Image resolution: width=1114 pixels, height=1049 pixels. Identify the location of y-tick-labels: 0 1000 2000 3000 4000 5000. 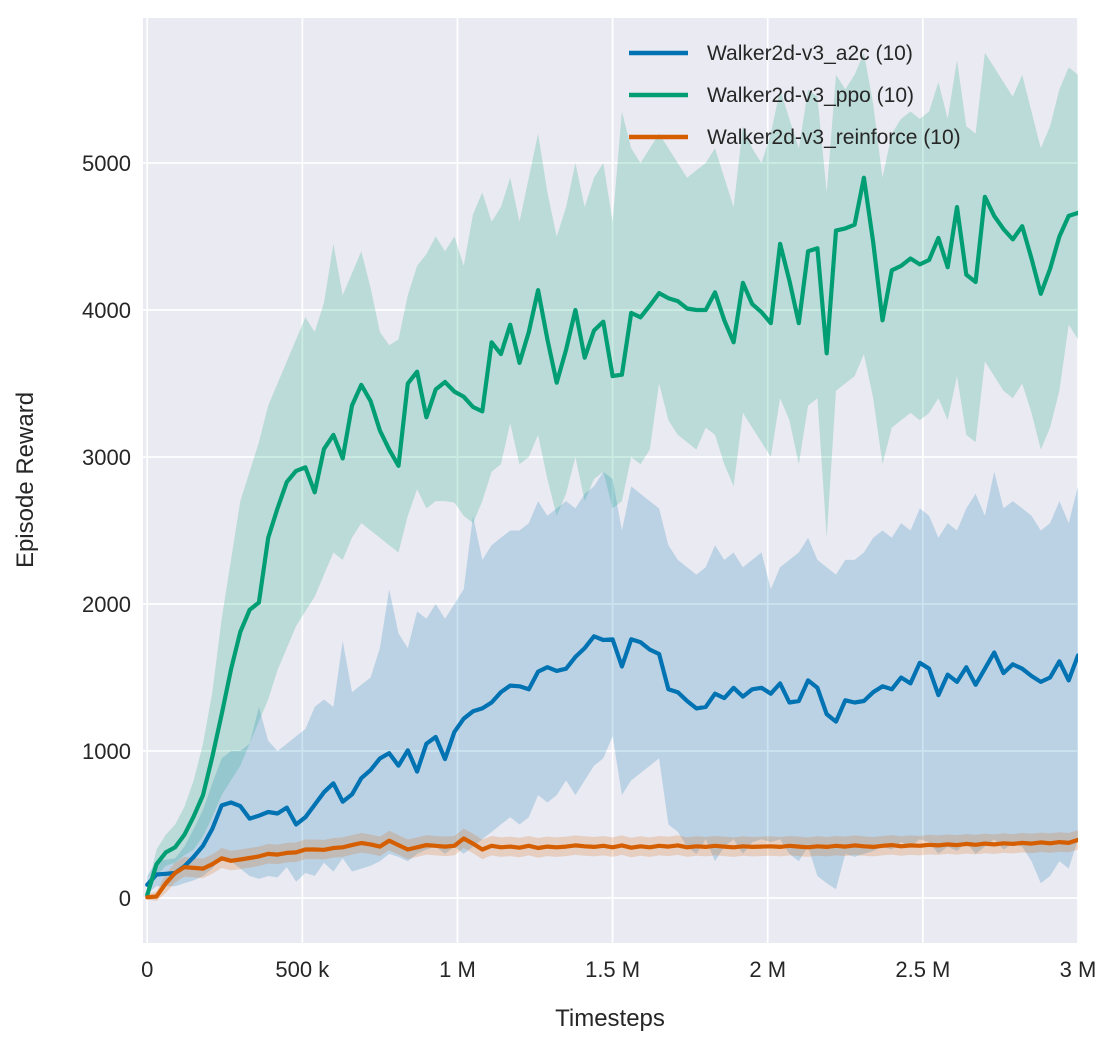
(106, 531).